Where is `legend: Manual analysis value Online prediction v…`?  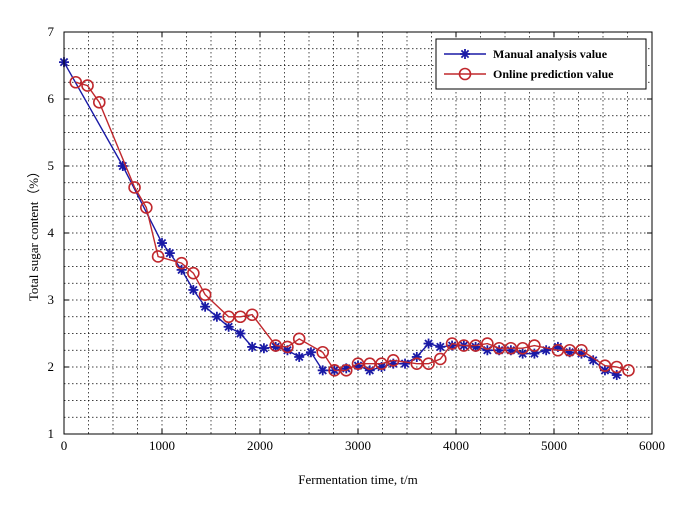 legend: Manual analysis value Online prediction v… is located at coordinates (541, 64).